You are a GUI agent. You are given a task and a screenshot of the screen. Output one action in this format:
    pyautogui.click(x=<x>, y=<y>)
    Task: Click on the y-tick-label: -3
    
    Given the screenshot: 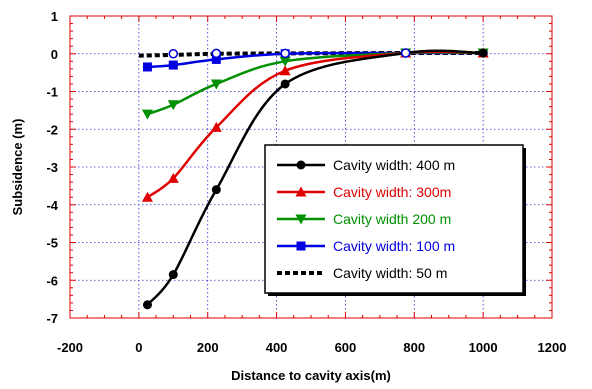 What is the action you would take?
    pyautogui.click(x=52, y=167)
    